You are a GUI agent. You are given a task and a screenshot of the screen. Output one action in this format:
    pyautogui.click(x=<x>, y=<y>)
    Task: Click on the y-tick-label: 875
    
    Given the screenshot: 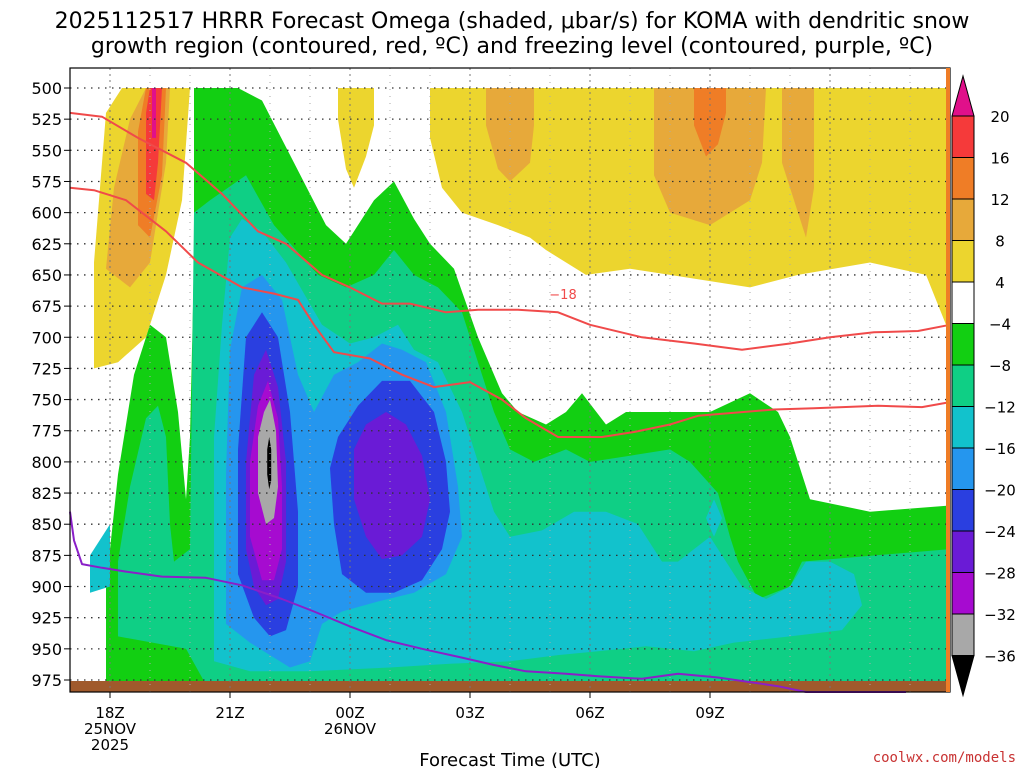 What is the action you would take?
    pyautogui.click(x=46, y=555)
    